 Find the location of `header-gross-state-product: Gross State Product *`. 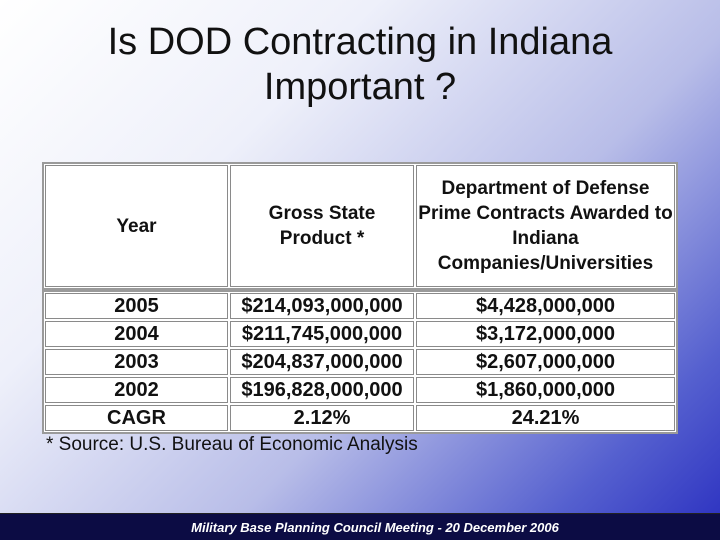

header-gross-state-product: Gross State Product * is located at coordinates (322, 226).